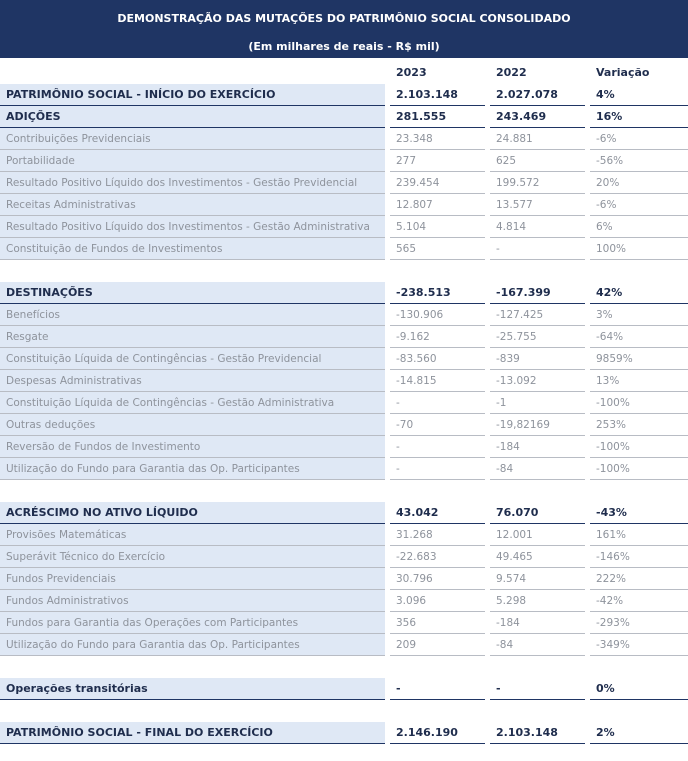 This screenshot has height=761, width=688. Describe the element at coordinates (639, 293) in the screenshot. I see `section-row-cell: 42%` at that location.